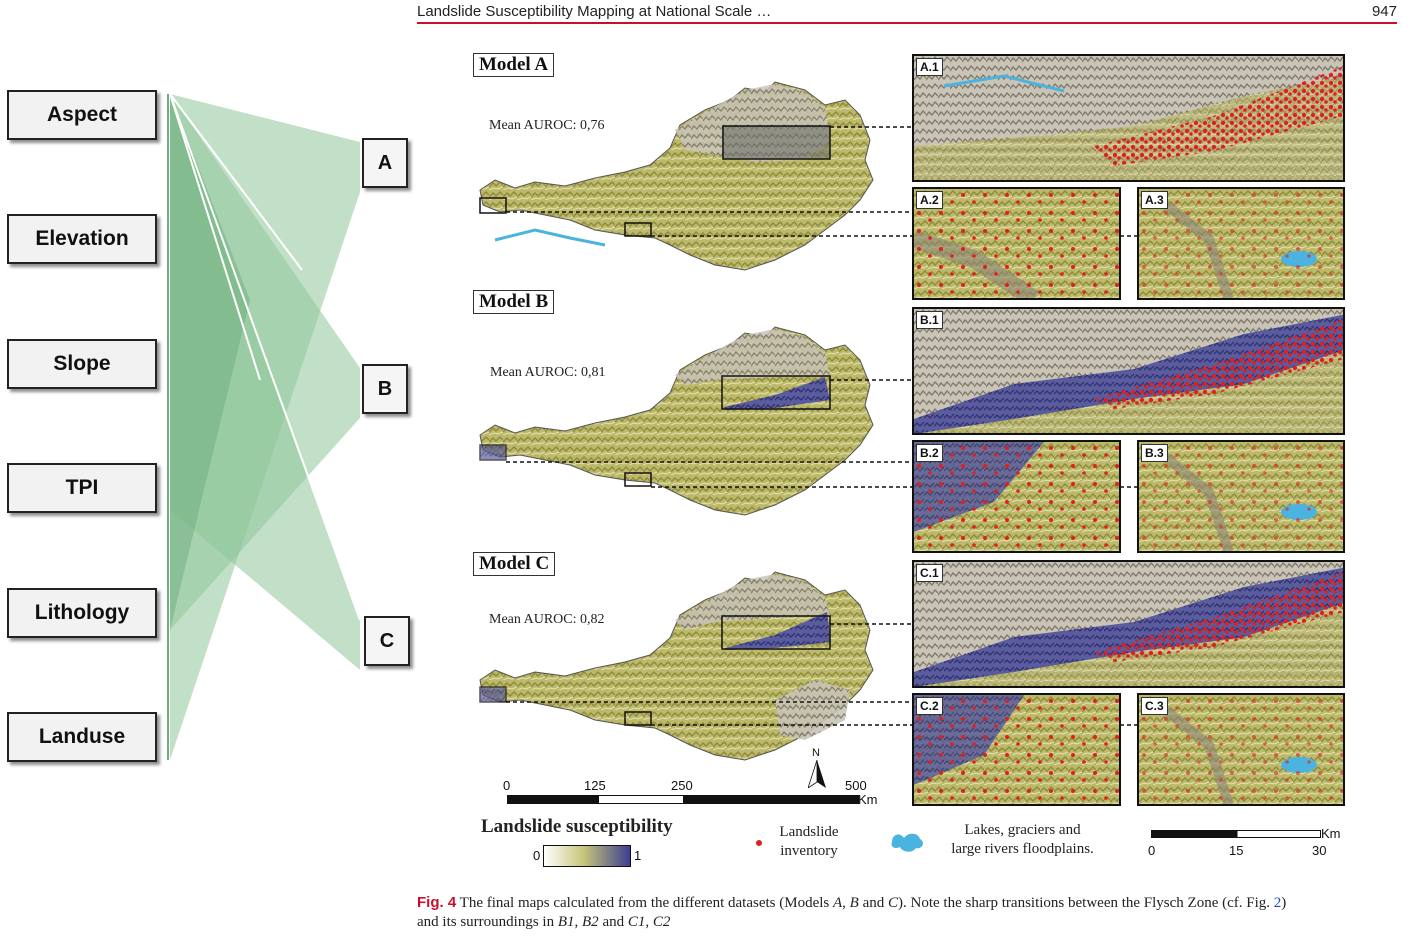 Image resolution: width=1413 pixels, height=941 pixels. I want to click on panel-label-a2: A.2, so click(929, 200).